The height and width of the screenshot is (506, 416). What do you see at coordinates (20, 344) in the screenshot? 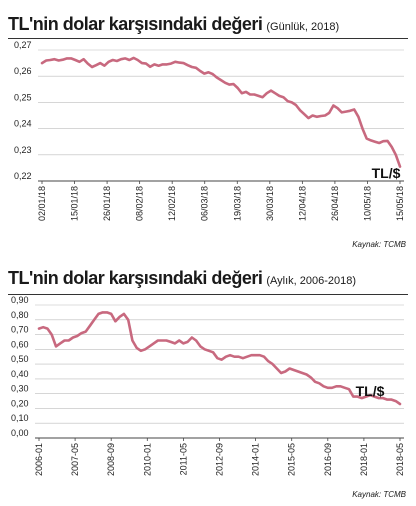
I see `y-tick-label: 0,60` at bounding box center [20, 344].